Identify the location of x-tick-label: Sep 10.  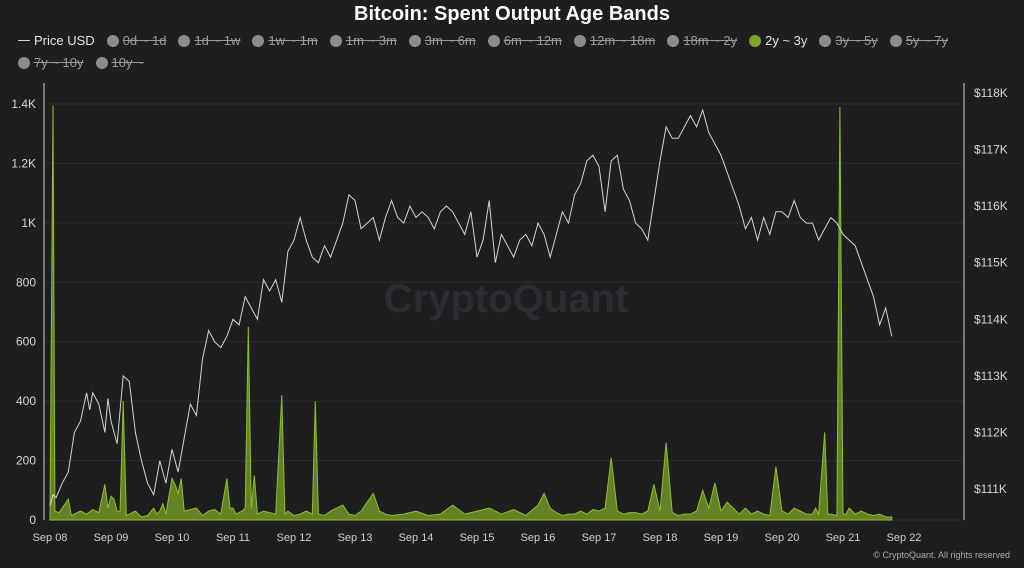
(172, 538).